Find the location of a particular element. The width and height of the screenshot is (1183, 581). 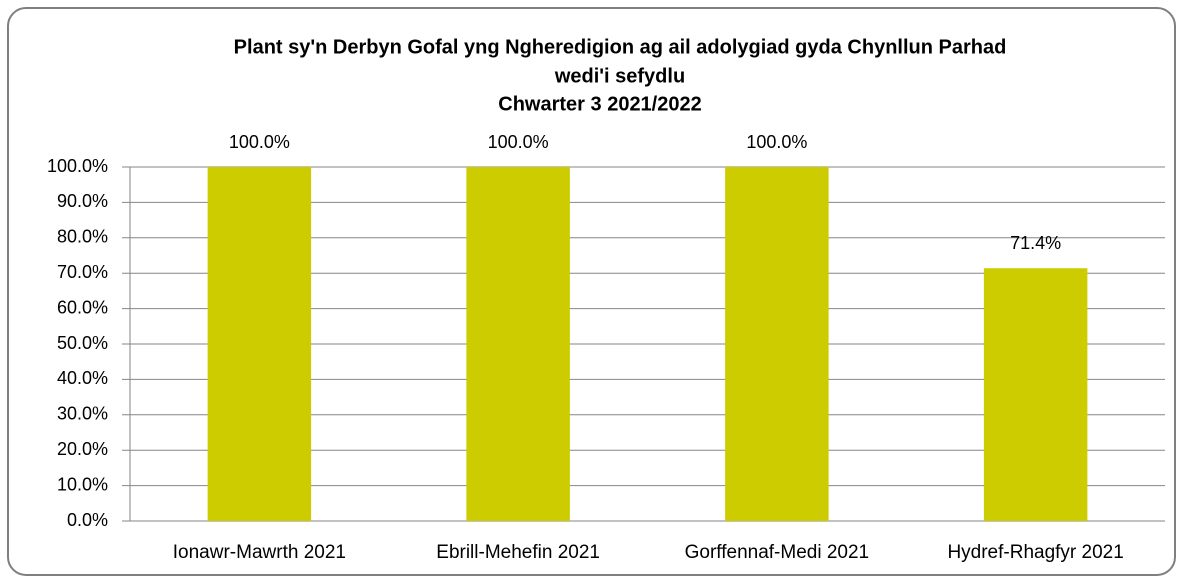

chart-title: wedi'i sefydlu is located at coordinates (619, 76).